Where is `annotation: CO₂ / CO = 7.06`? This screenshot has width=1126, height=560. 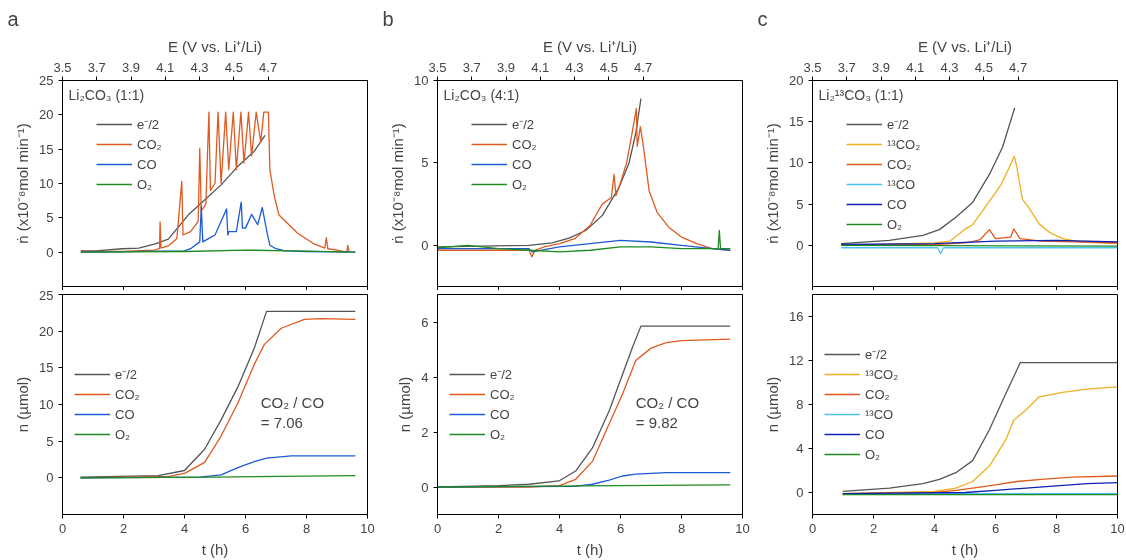
annotation: CO₂ / CO = 7.06 is located at coordinates (292, 412).